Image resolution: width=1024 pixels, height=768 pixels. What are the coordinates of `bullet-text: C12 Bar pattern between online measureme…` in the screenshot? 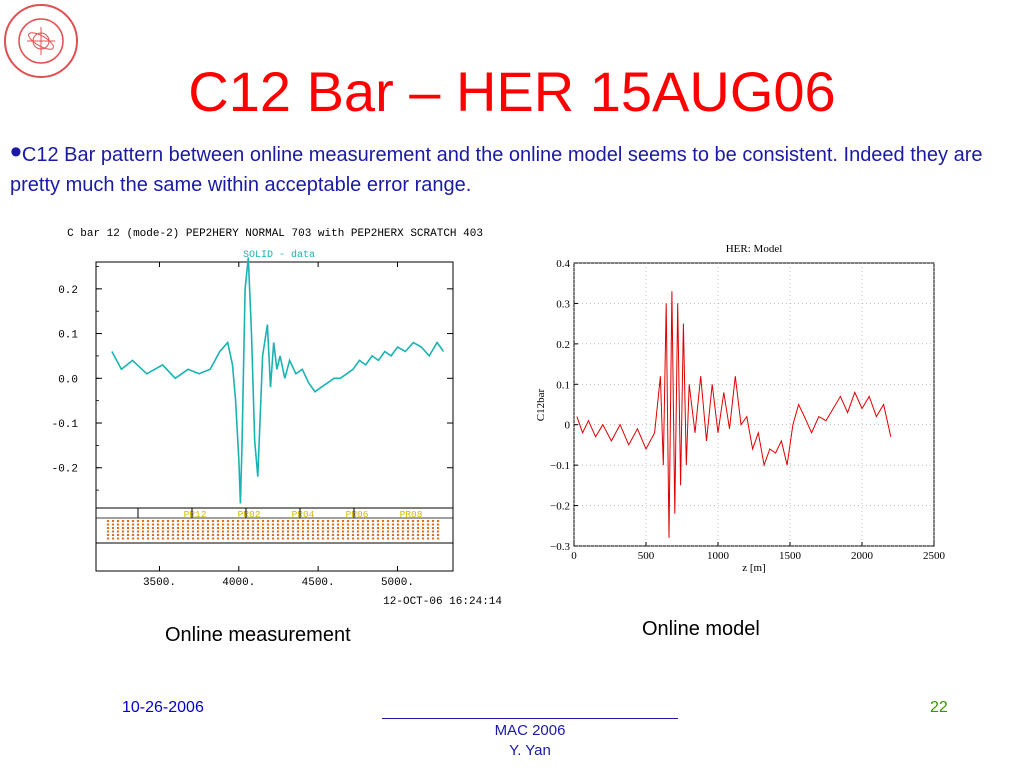 It's located at (496, 170).